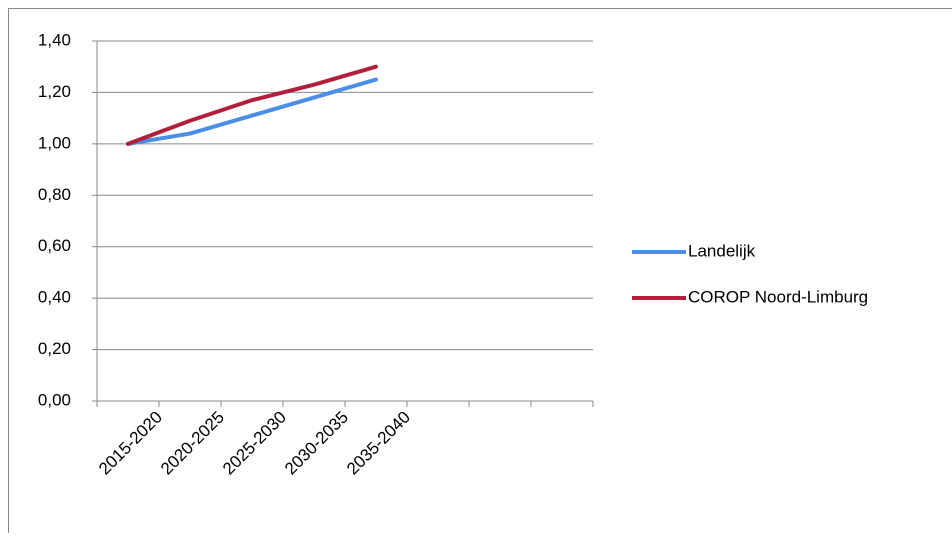 This screenshot has width=952, height=538. Describe the element at coordinates (54, 142) in the screenshot. I see `y-tick-label: 1,00` at that location.